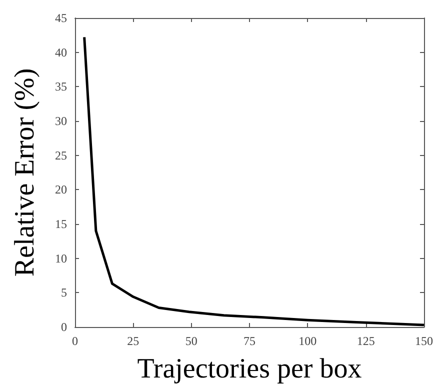 The height and width of the screenshot is (389, 436). Describe the element at coordinates (61, 189) in the screenshot. I see `y-tick-label: 20` at that location.